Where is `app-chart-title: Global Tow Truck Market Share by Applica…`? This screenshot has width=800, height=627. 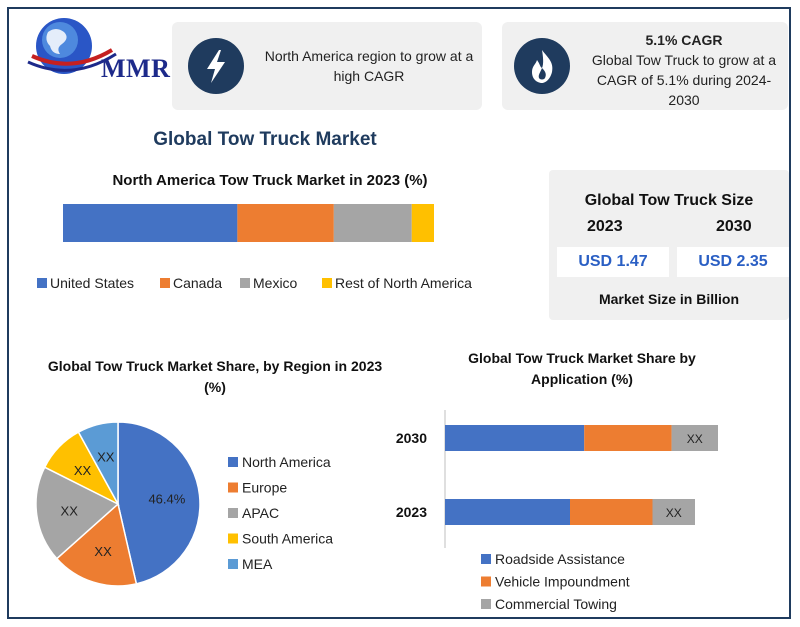
app-chart-title: Global Tow Truck Market Share by Applica… is located at coordinates (582, 368).